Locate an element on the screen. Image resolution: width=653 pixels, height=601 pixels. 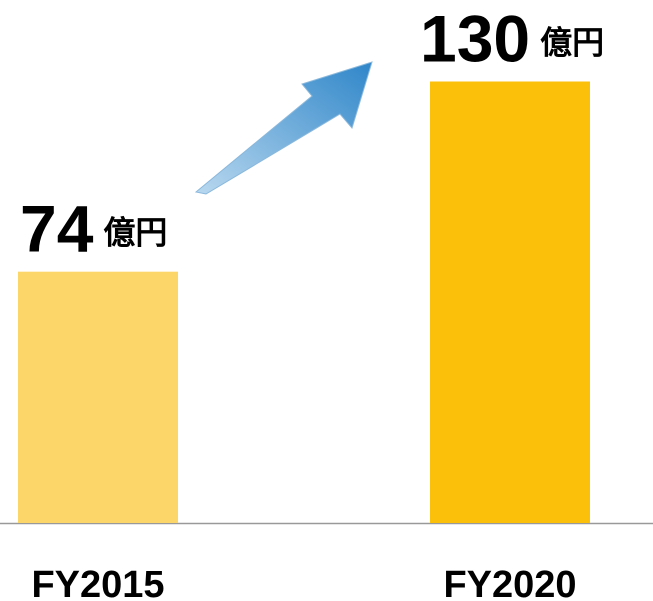
growth-arrow is located at coordinates (283, 128).